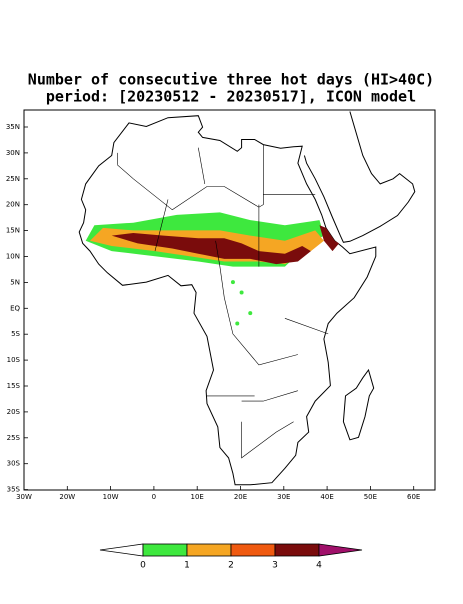 The width and height of the screenshot is (463, 604). What do you see at coordinates (197, 497) in the screenshot?
I see `lon-label: 10E` at bounding box center [197, 497].